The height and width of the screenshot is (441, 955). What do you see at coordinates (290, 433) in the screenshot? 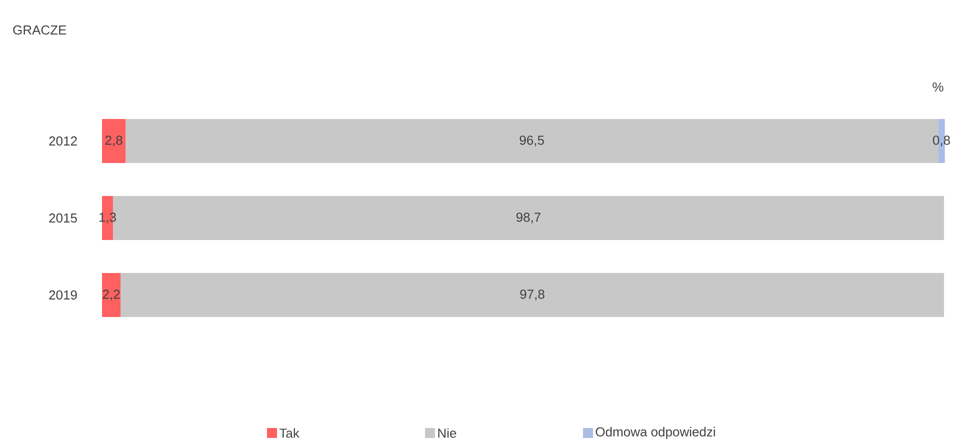
I see `legend-label: Tak` at bounding box center [290, 433].